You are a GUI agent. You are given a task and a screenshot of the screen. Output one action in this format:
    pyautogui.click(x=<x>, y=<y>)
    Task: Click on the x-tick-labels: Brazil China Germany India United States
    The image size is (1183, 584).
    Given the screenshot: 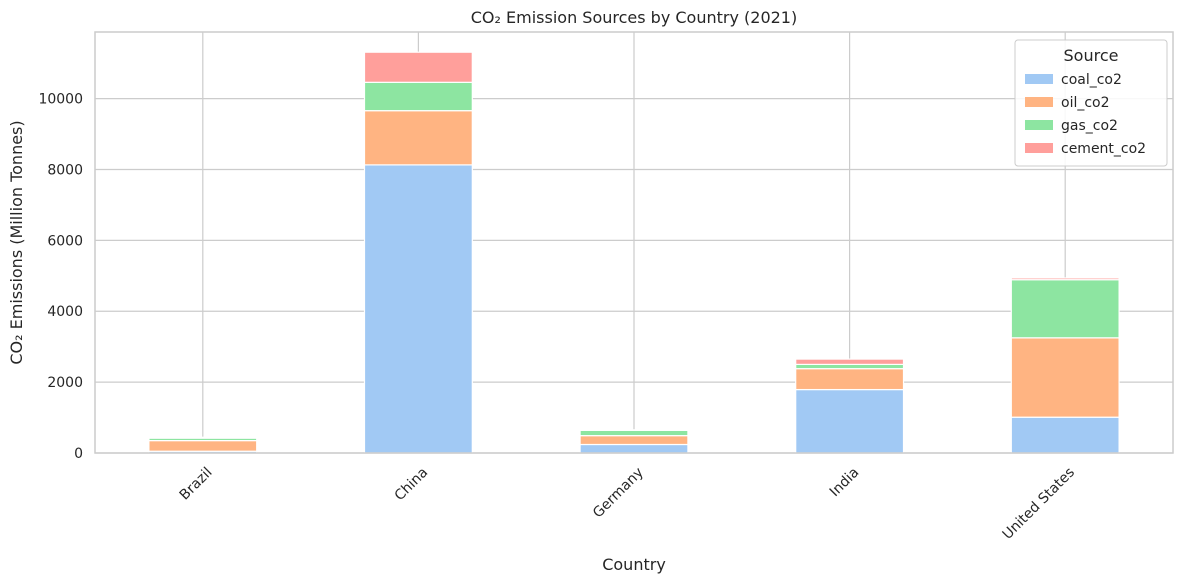 What is the action you would take?
    pyautogui.click(x=627, y=504)
    